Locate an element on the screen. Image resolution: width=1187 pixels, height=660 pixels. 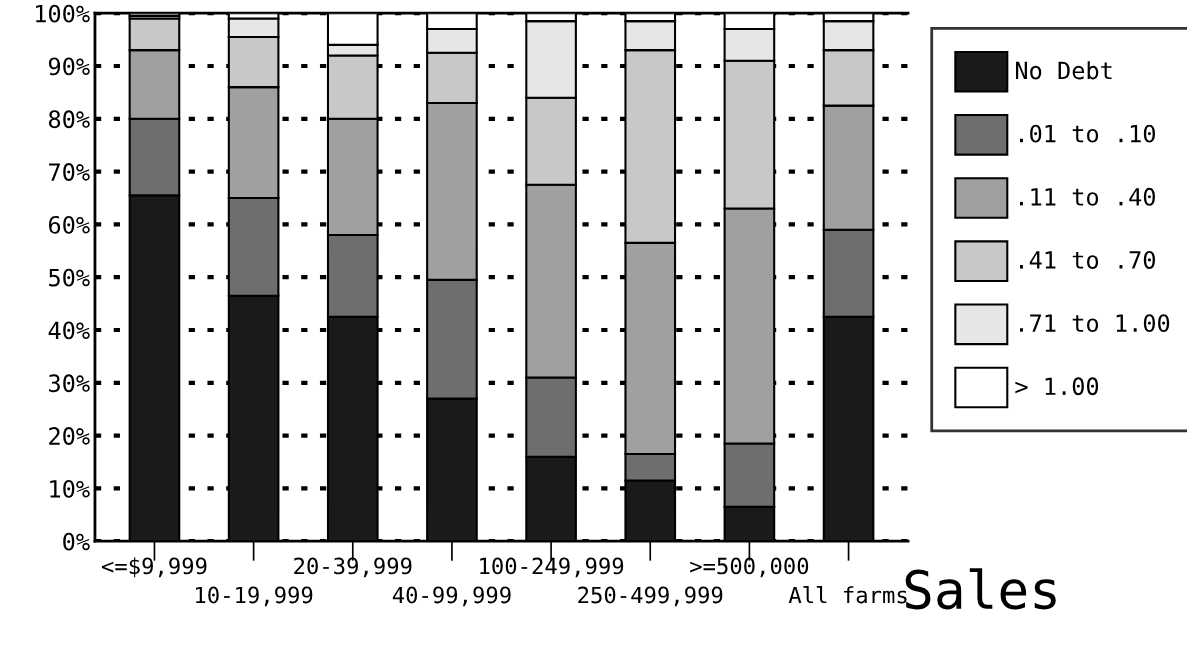
y-tick-label: 50% is located at coordinates (69, 277).